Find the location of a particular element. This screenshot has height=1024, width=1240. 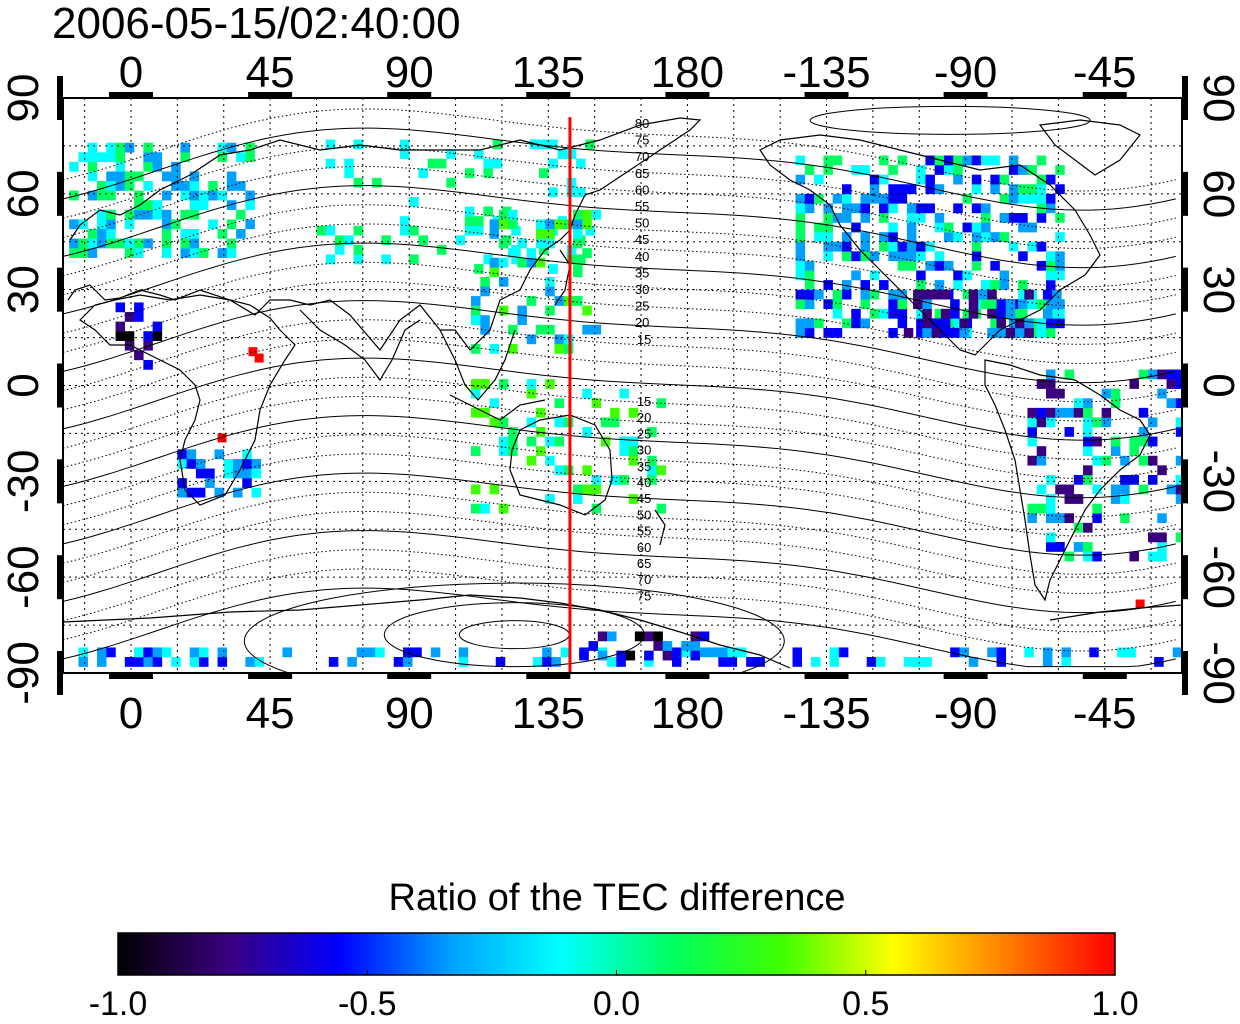

x-tick-label-bottom: 90 is located at coordinates (409, 713).